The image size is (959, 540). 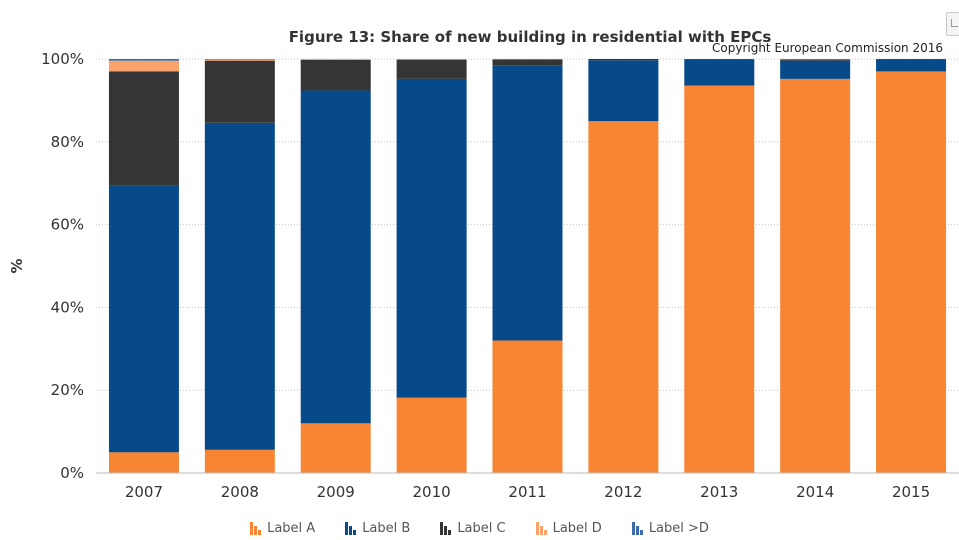 I want to click on legend-label: Label >D, so click(x=679, y=528).